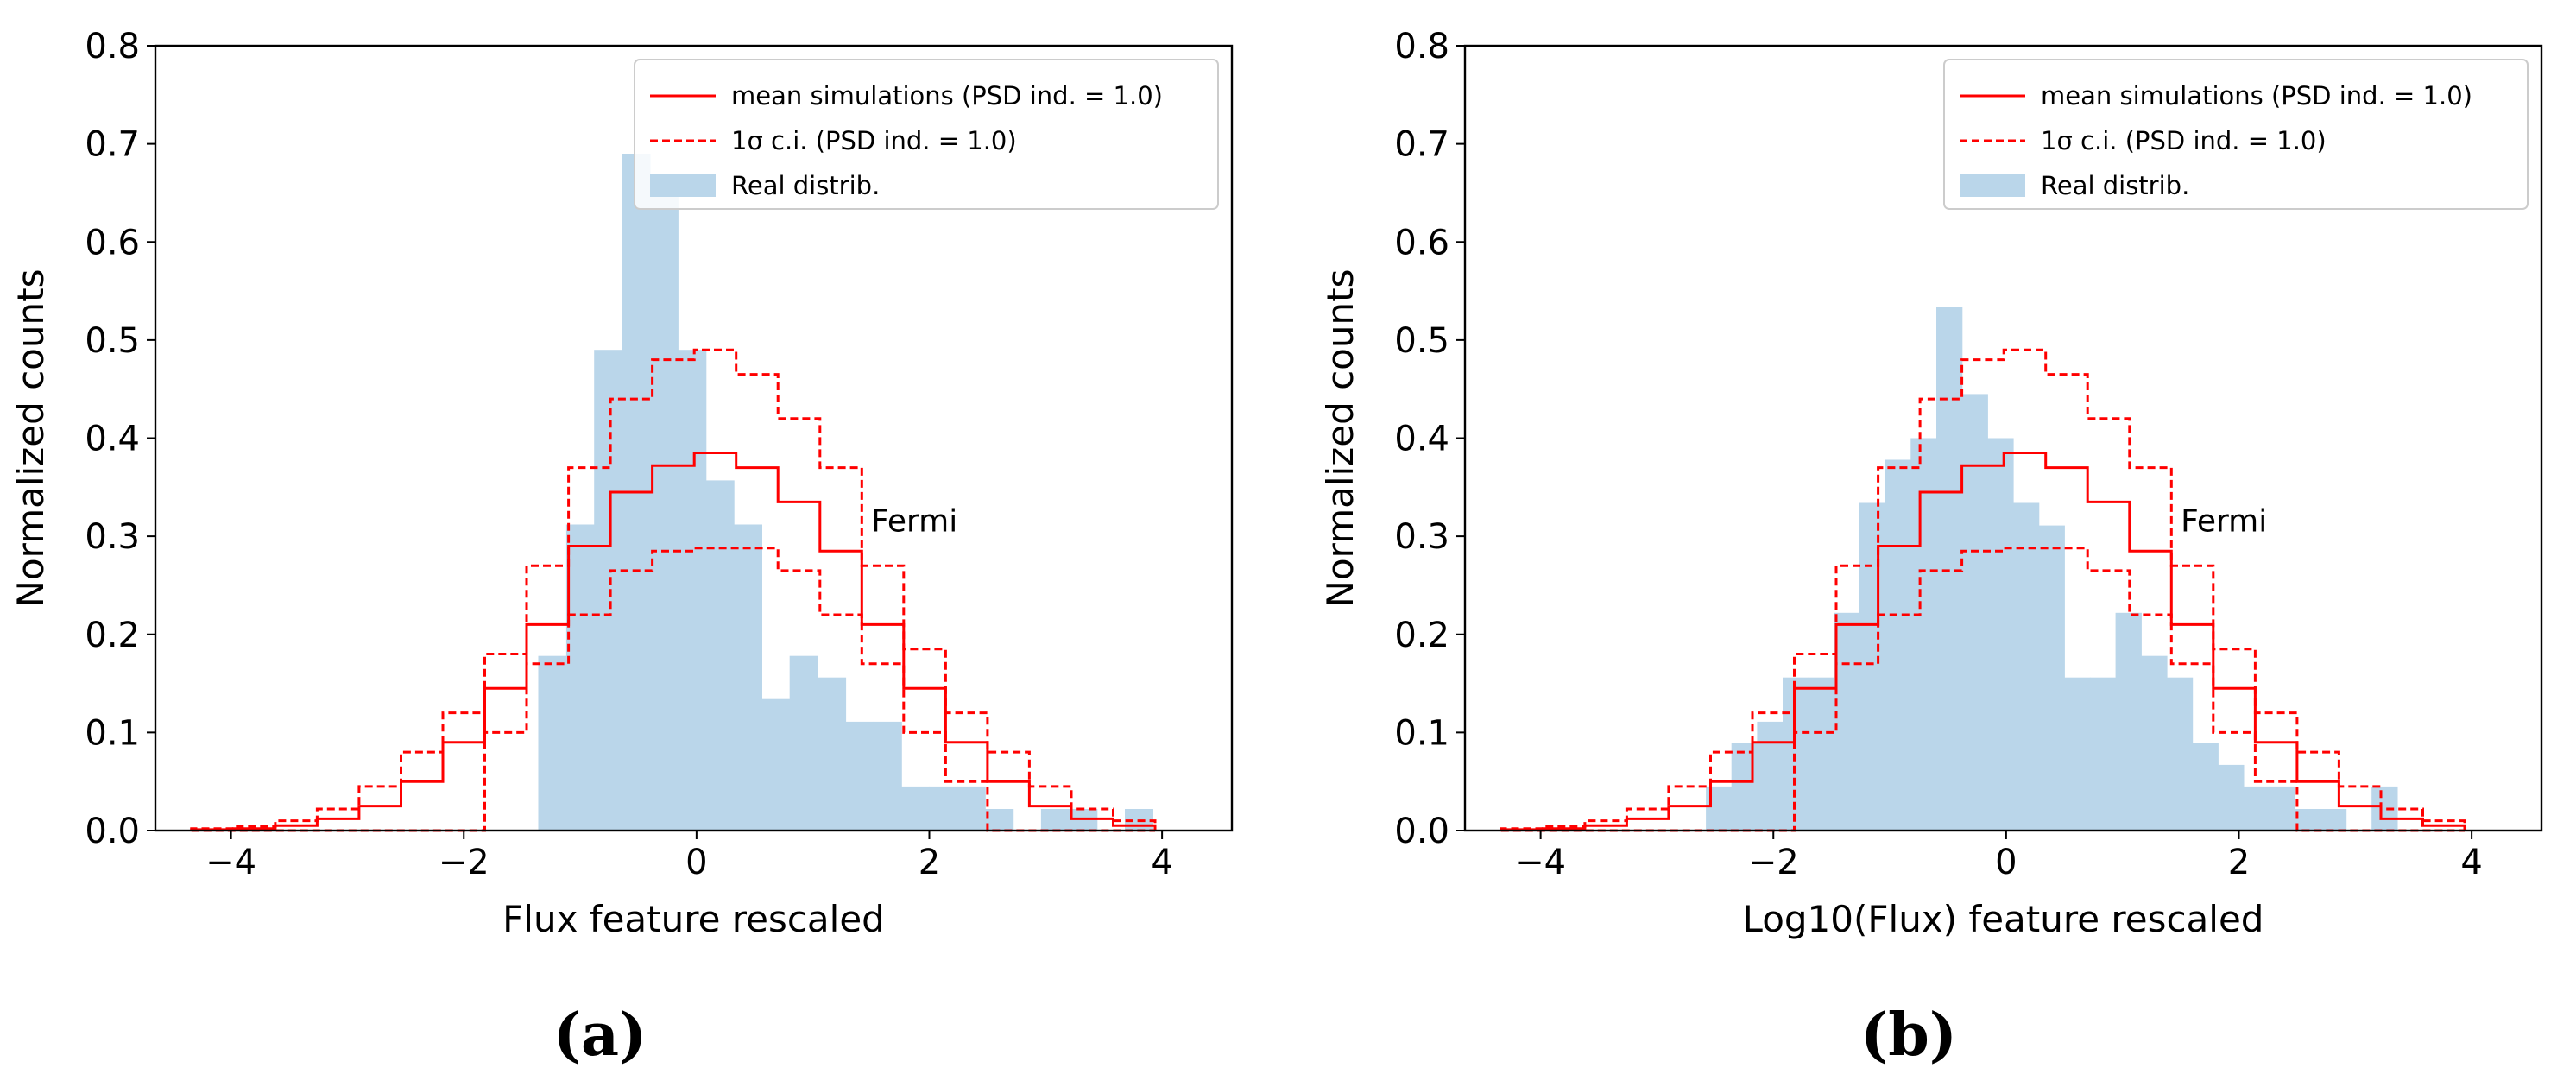 The width and height of the screenshot is (2576, 1087). I want to click on x-axis-label: Log10(Flux) feature rescaled, so click(2003, 919).